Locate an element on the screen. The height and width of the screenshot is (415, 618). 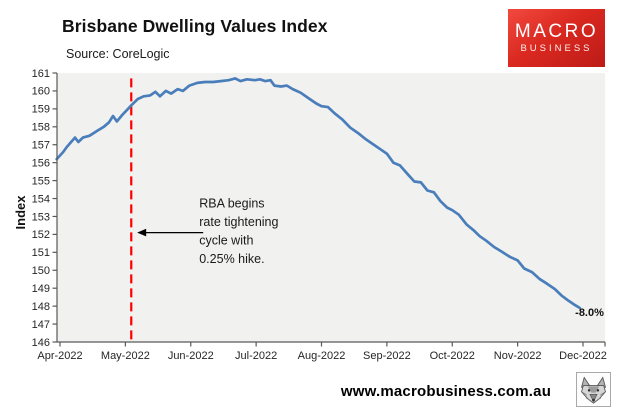
x-axis-tick-label: Aug-2022 is located at coordinates (322, 356).